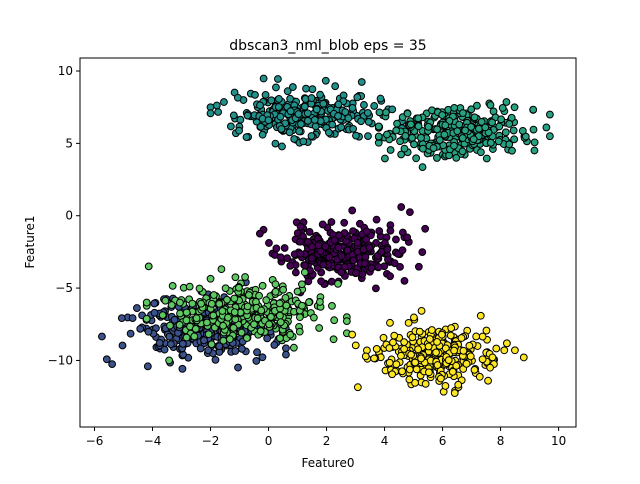 The width and height of the screenshot is (640, 484). I want to click on y-tick-label: 10, so click(65, 71).